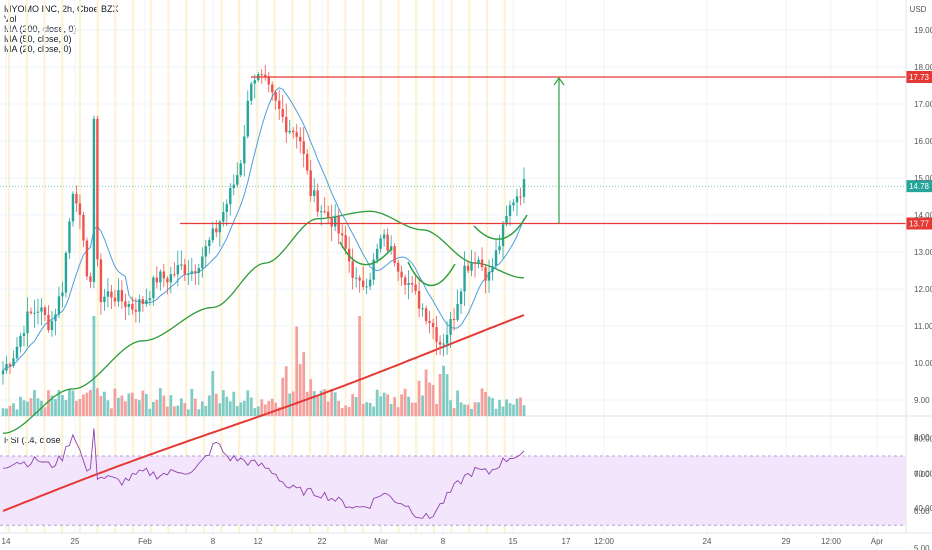  What do you see at coordinates (559, 81) in the screenshot?
I see `target-arrow-head` at bounding box center [559, 81].